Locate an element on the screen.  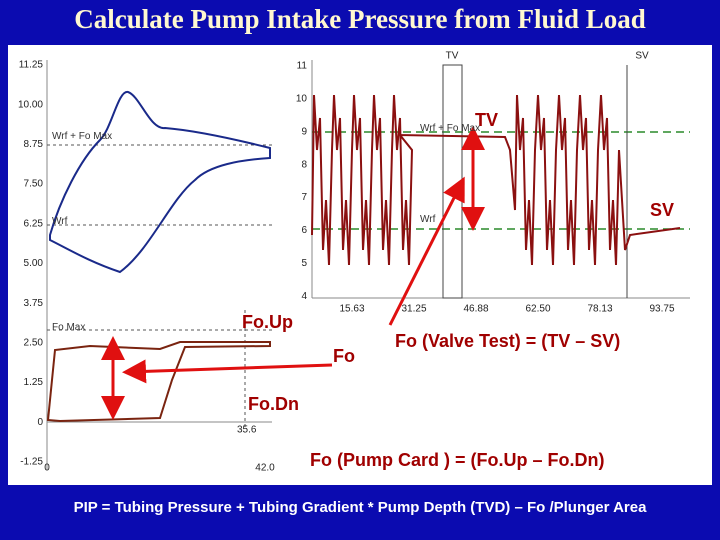
x-tick-label: 15.63 is located at coordinates (351, 309).